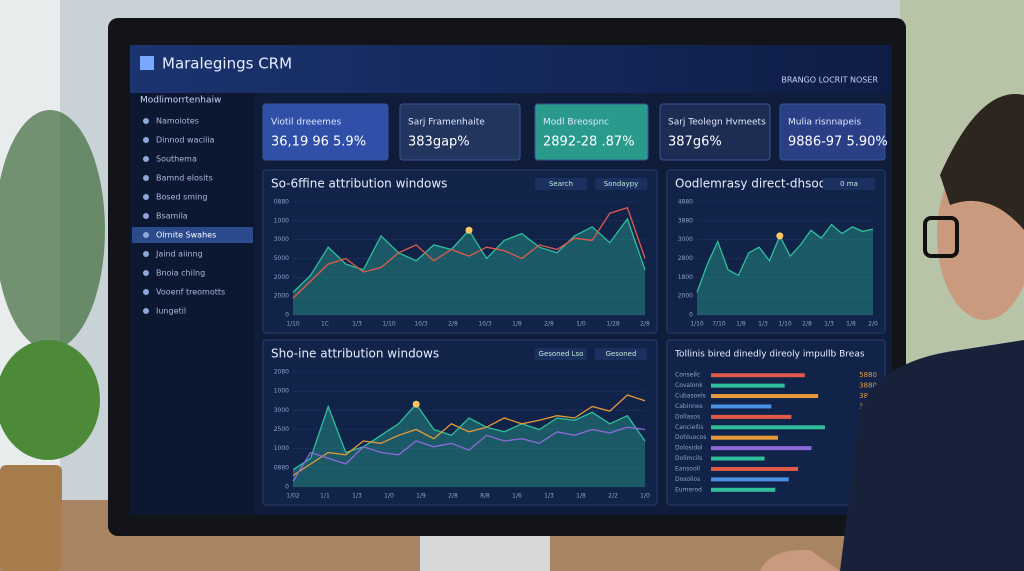 The image size is (1024, 571). Describe the element at coordinates (421, 496) in the screenshot. I see `x-tick-label: 1/9` at that location.